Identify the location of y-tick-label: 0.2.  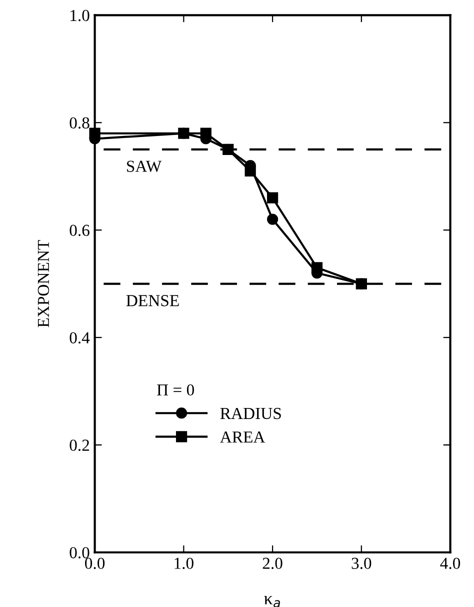
(80, 445).